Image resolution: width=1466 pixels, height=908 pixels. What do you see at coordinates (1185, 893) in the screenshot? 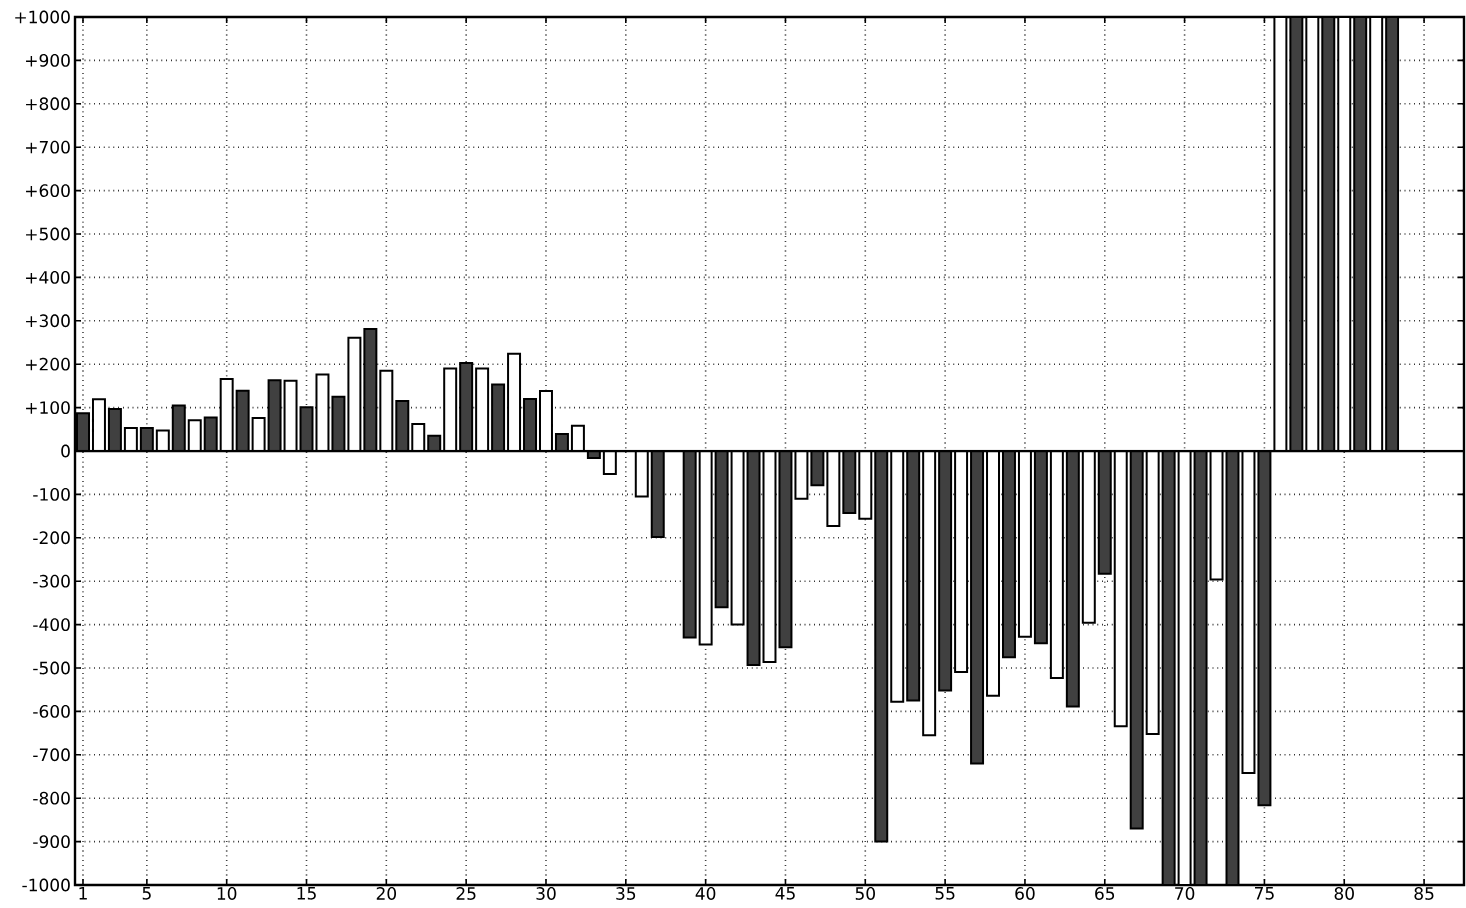
I see `x-tick-label: 70` at bounding box center [1185, 893].